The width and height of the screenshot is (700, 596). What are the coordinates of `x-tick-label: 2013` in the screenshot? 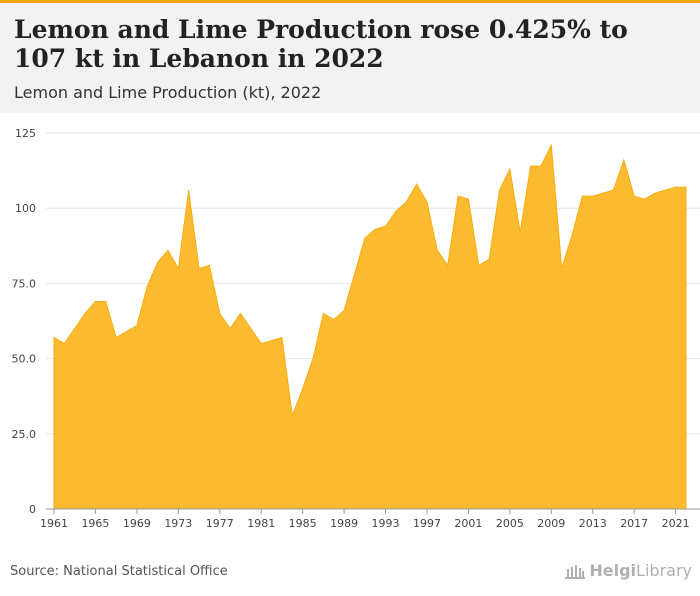 It's located at (593, 523).